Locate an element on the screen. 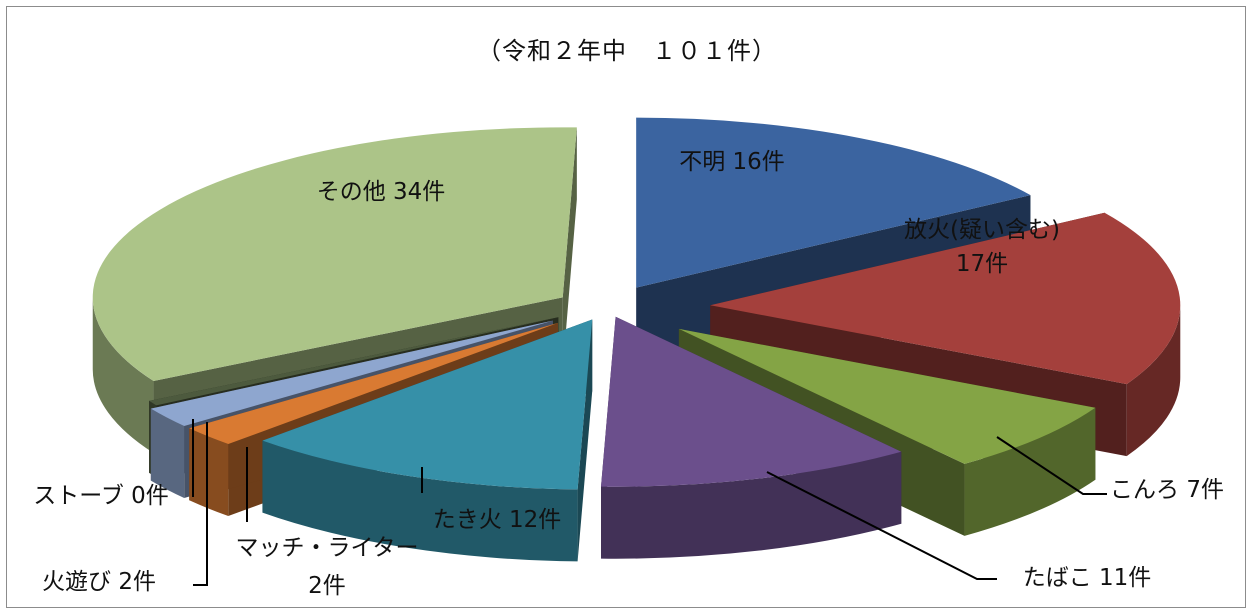 The image size is (1252, 614). slice-label-7: ストーブ 0件 is located at coordinates (101, 496).